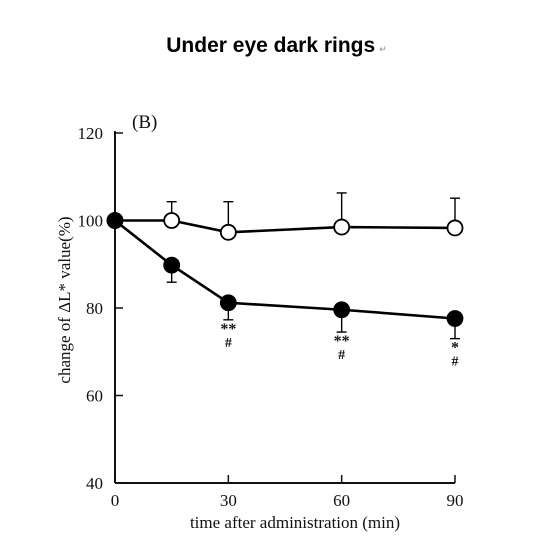  What do you see at coordinates (455, 500) in the screenshot?
I see `x-tick-label: 90` at bounding box center [455, 500].